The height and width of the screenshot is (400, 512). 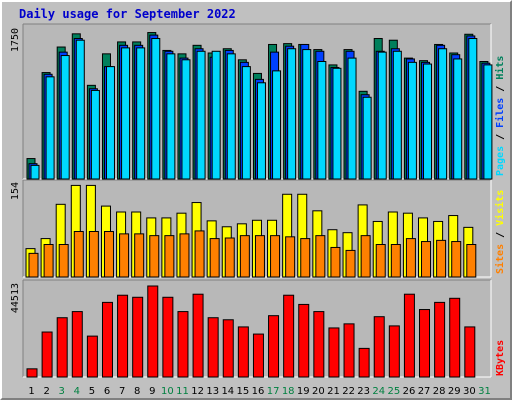 I want to click on day-label: 23, so click(x=363, y=391).